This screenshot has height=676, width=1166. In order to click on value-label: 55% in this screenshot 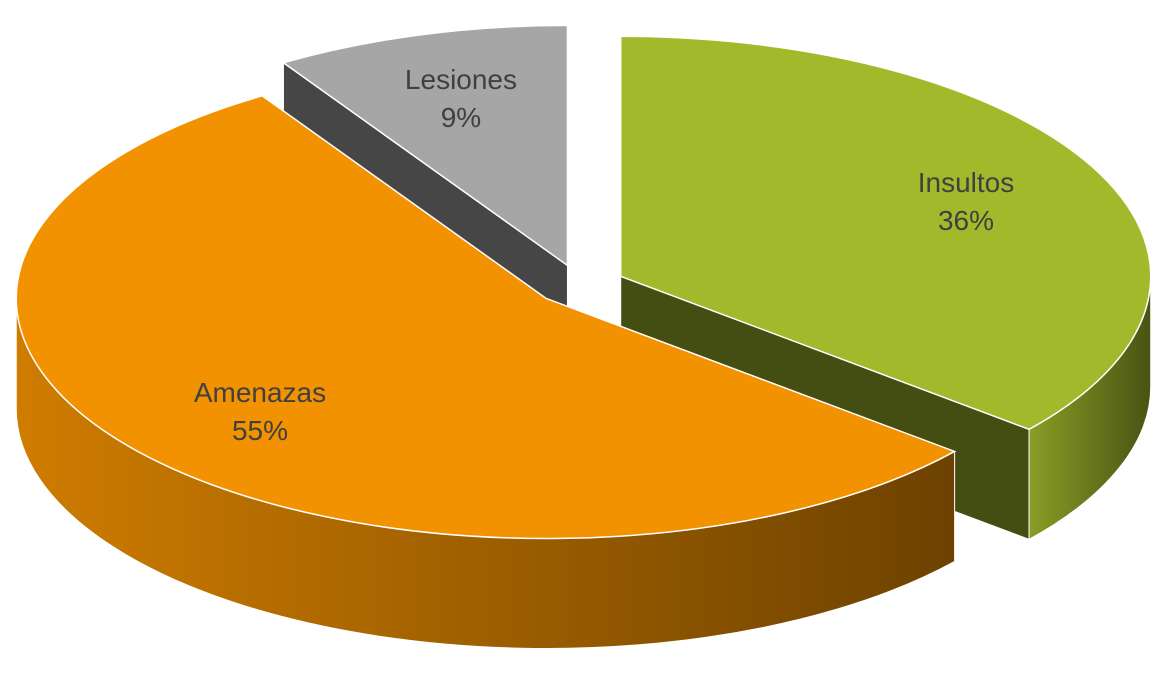, I will do `click(260, 430)`.